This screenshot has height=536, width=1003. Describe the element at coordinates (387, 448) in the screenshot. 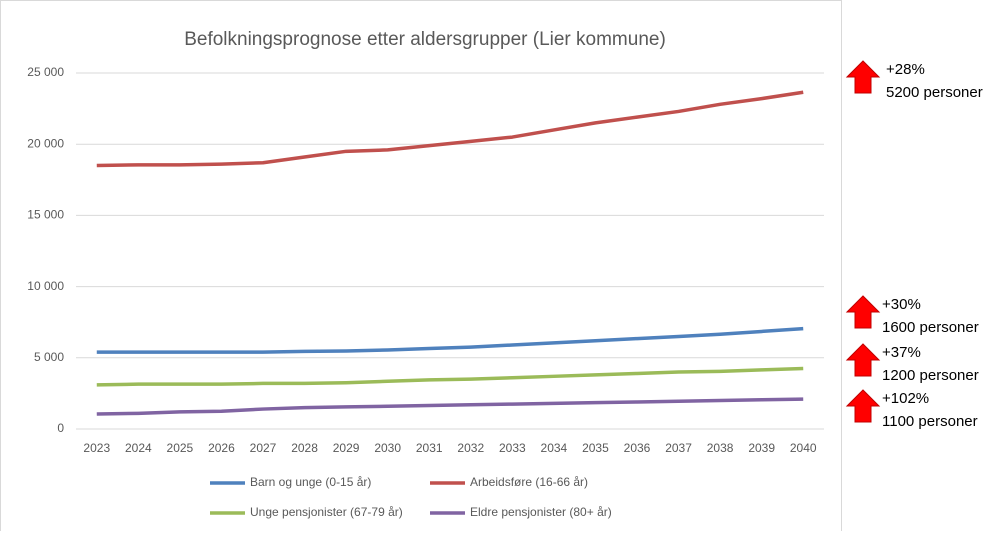

I see `x-tick-label: 2030` at that location.